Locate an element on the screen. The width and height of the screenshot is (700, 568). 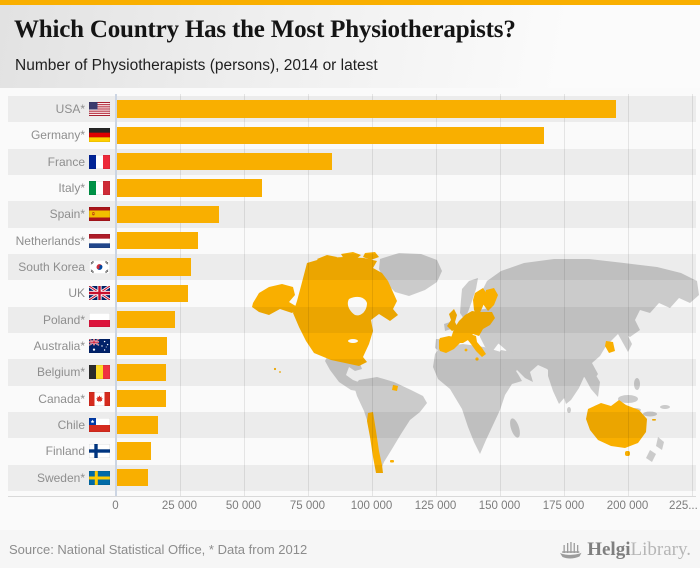
chile-bar is located at coordinates (137, 425).